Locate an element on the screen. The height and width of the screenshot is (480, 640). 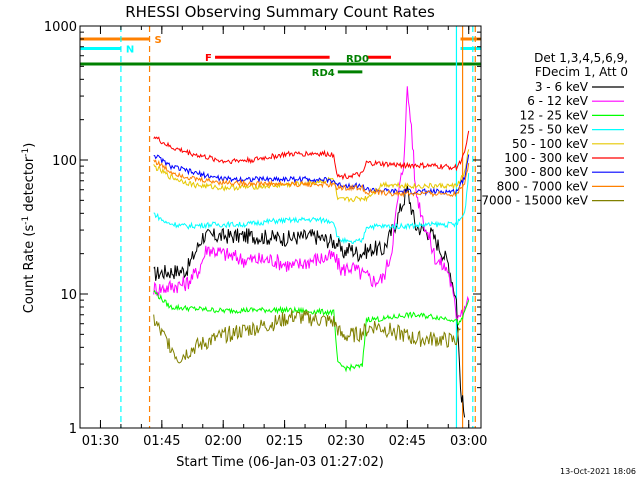
flags-layer: S N F RD0 RD4 is located at coordinates (280, 57).